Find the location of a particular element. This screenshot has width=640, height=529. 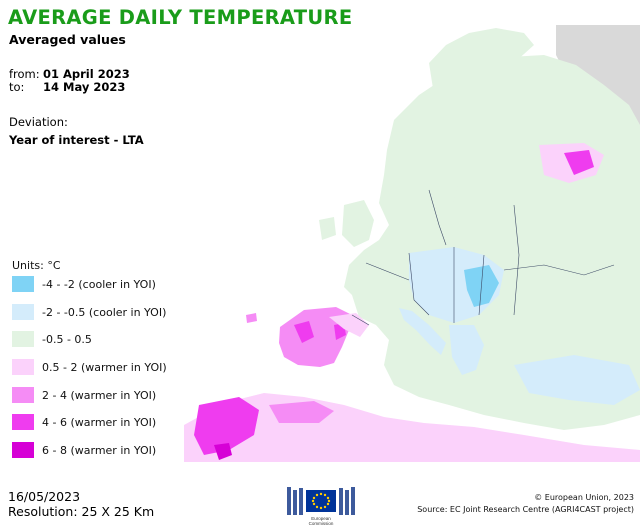

period-to-value: 14 May 2023 is located at coordinates (84, 87).